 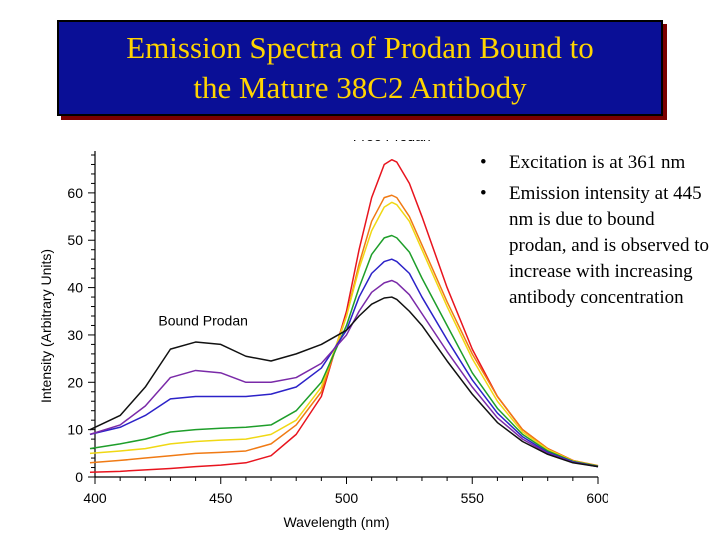 I want to click on x-tick-label: 450, so click(x=221, y=498).